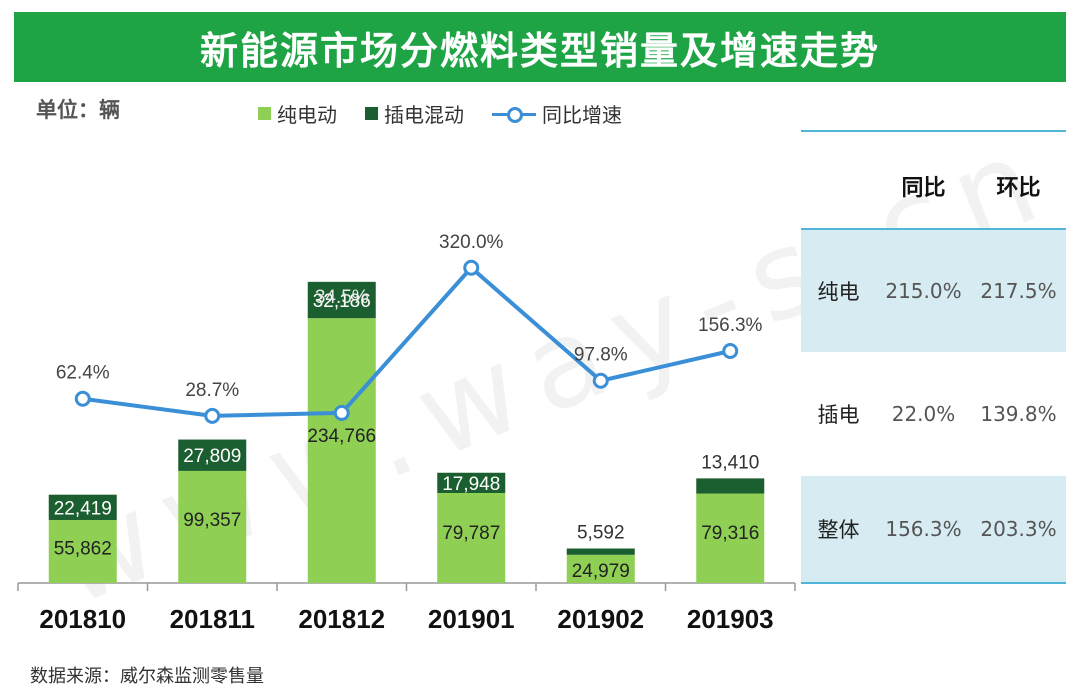 The image size is (1080, 697). What do you see at coordinates (933, 229) in the screenshot?
I see `table-header-rule` at bounding box center [933, 229].